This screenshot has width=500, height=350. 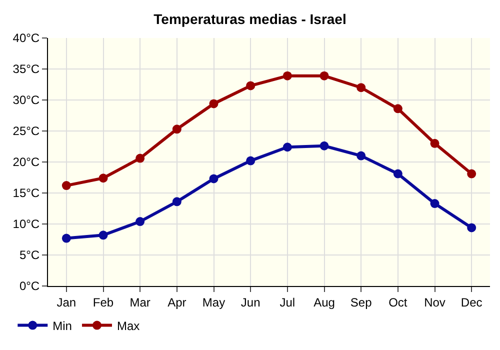 I want to click on x-tick-label: Jan, so click(x=66, y=302).